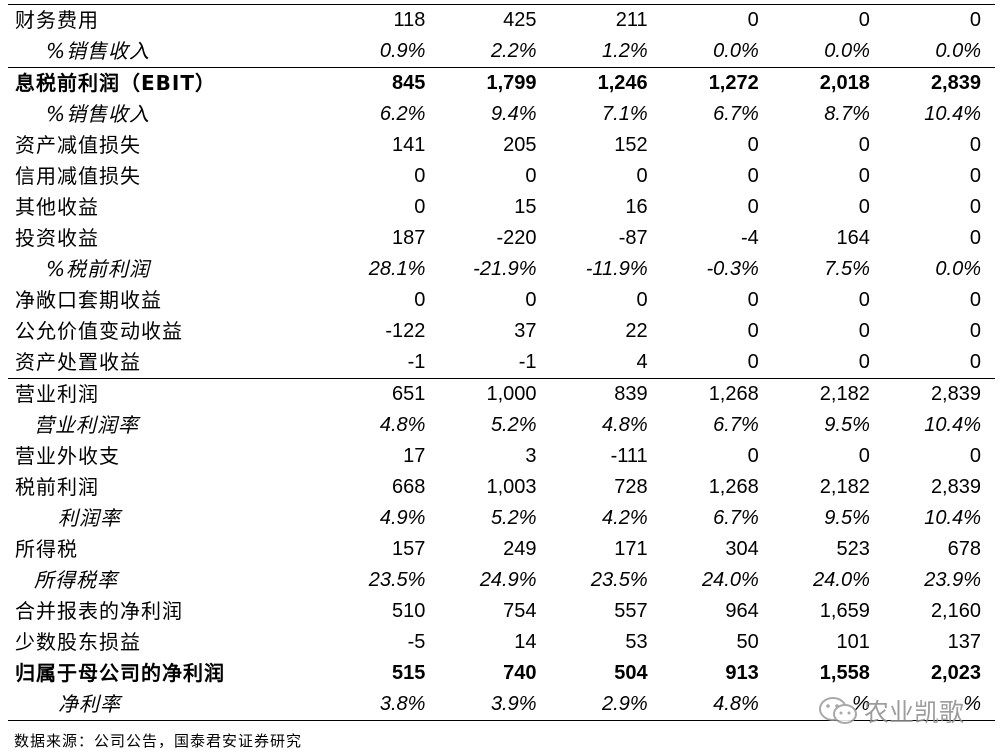 Image resolution: width=1000 pixels, height=756 pixels. What do you see at coordinates (495, 83) in the screenshot?
I see `value-cell: 1,799` at bounding box center [495, 83].